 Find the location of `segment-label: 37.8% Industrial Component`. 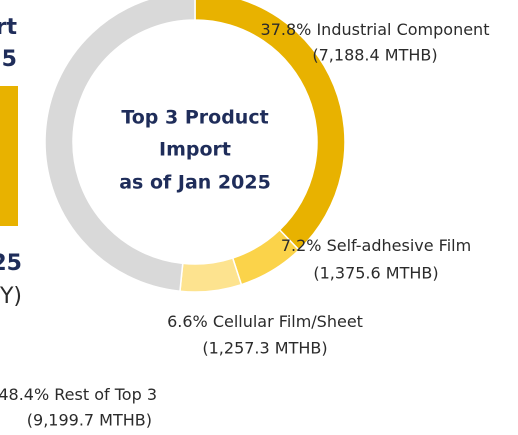

segment-label: 37.8% Industrial Component is located at coordinates (375, 29).